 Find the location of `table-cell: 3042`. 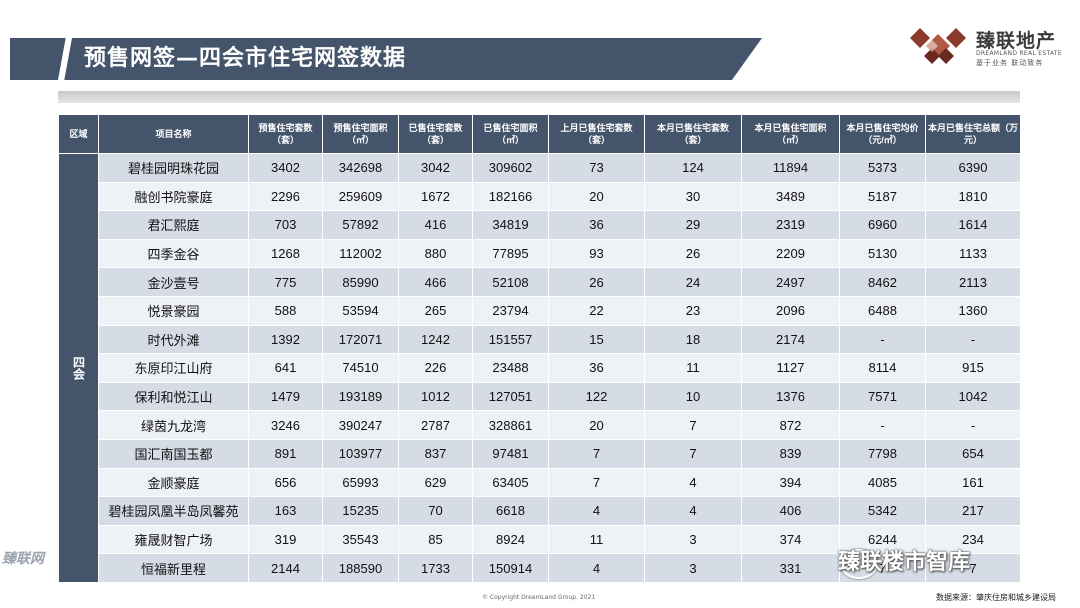

table-cell: 3042 is located at coordinates (435, 168).